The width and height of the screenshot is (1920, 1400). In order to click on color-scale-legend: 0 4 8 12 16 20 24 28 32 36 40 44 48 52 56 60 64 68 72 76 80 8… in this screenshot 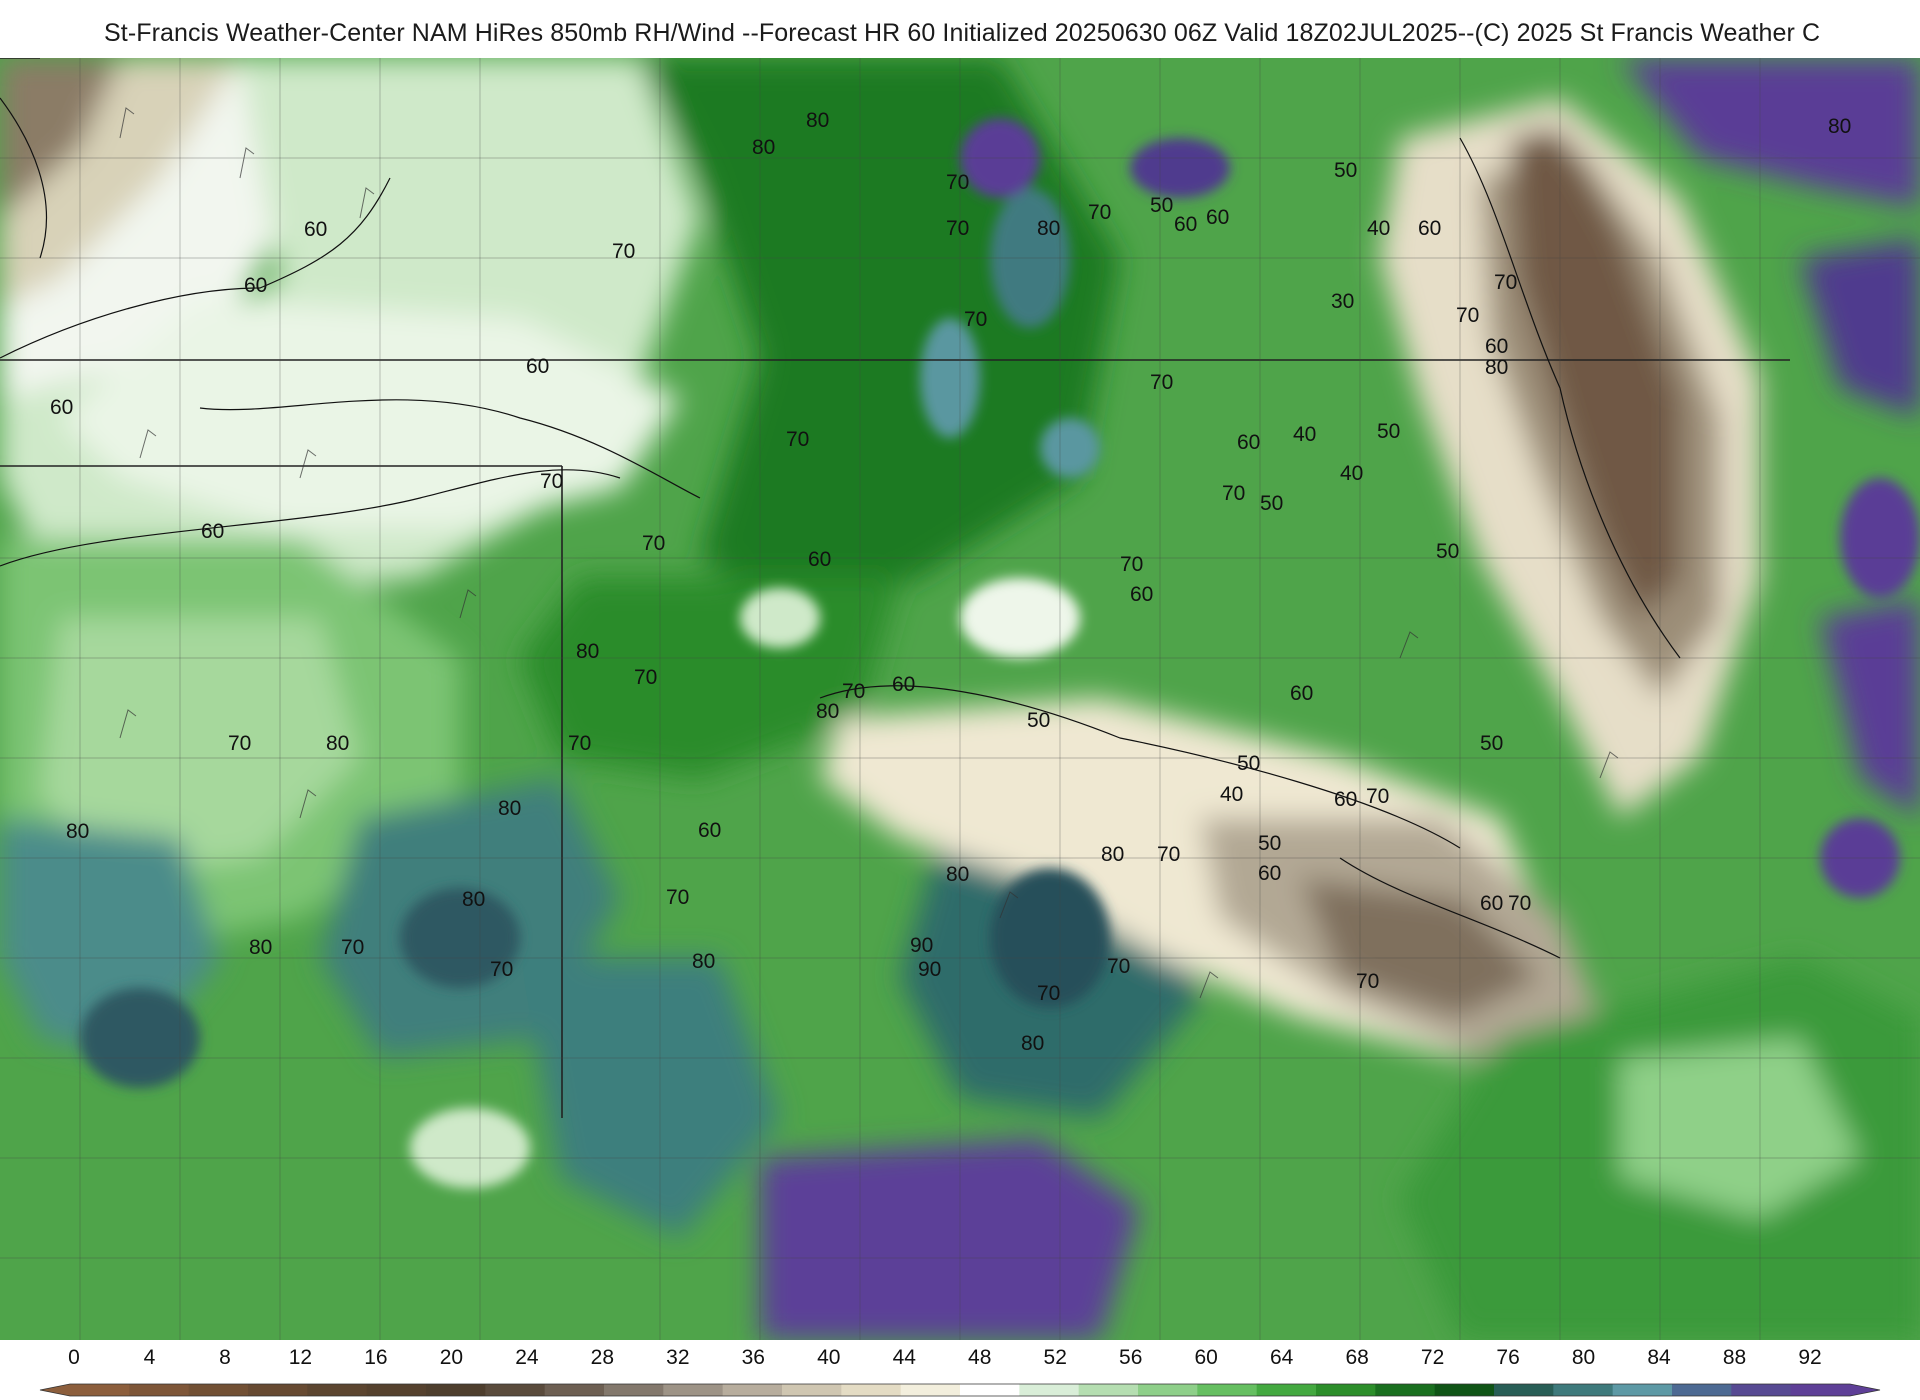, I will do `click(960, 1370)`.